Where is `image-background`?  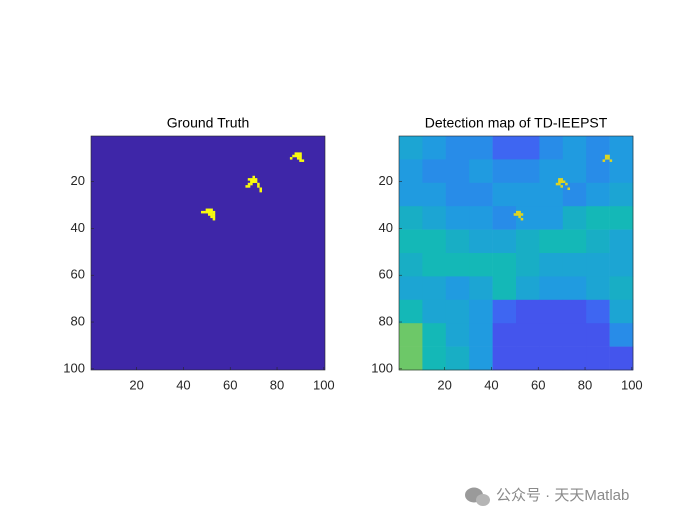
image-background is located at coordinates (208, 253).